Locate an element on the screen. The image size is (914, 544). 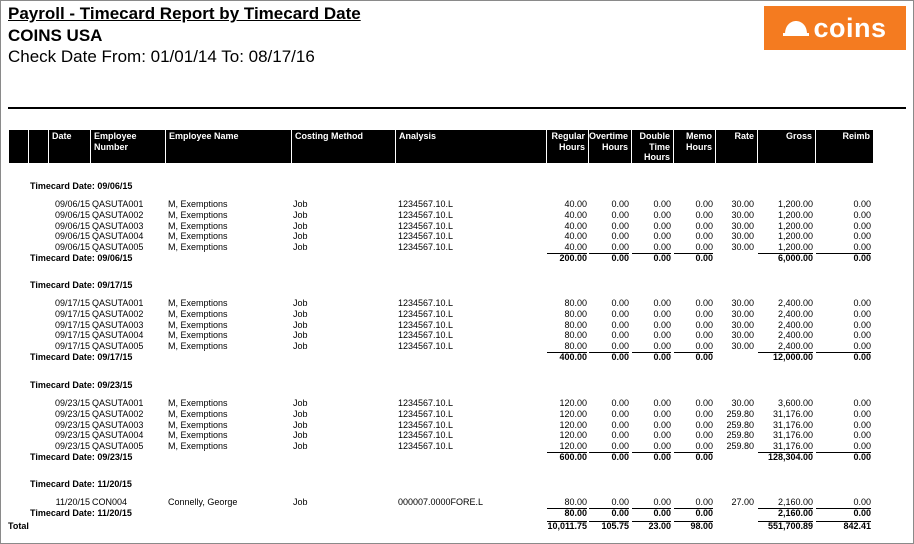
cell-emp_no: QASUTA003 is located at coordinates (118, 324).